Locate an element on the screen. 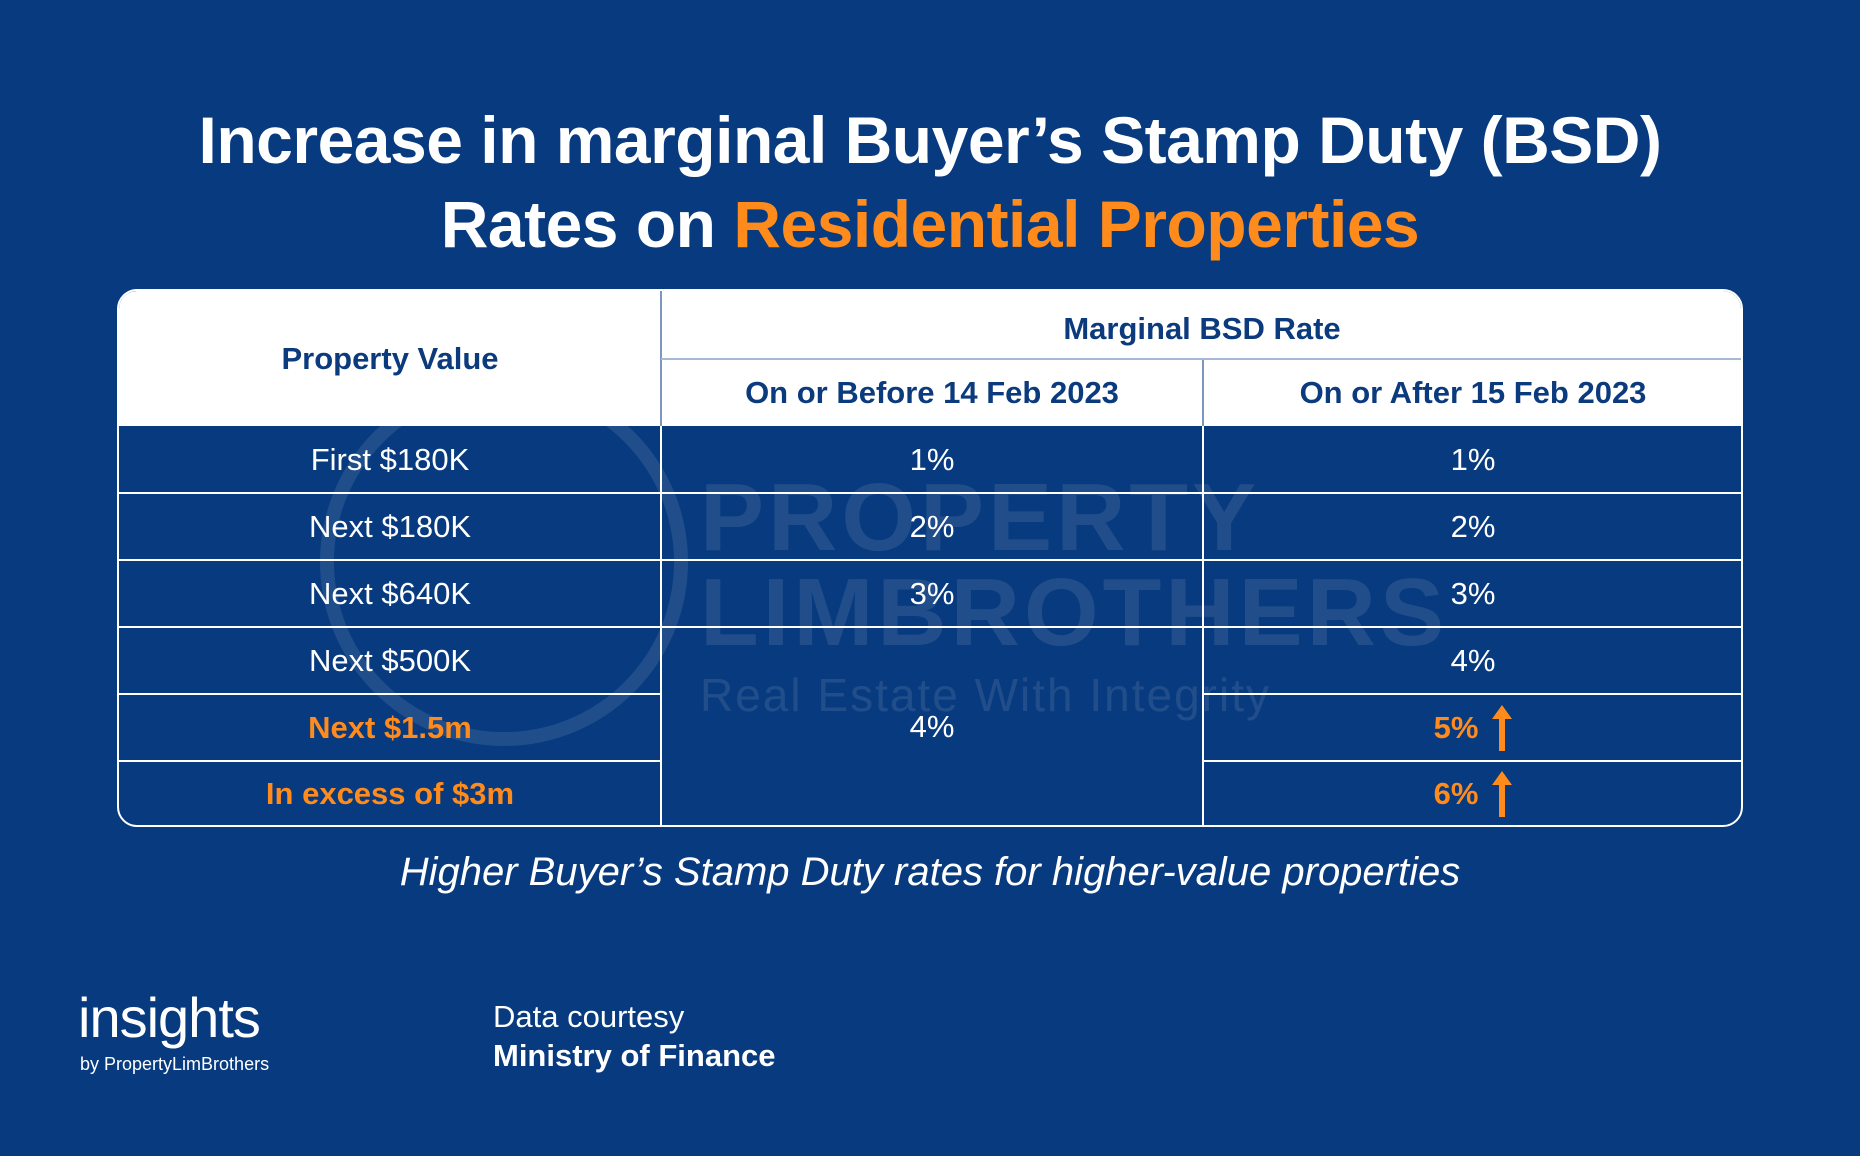 Image resolution: width=1860 pixels, height=1156 pixels. data-credit: Data courtesy Ministry of Finance is located at coordinates (634, 1037).